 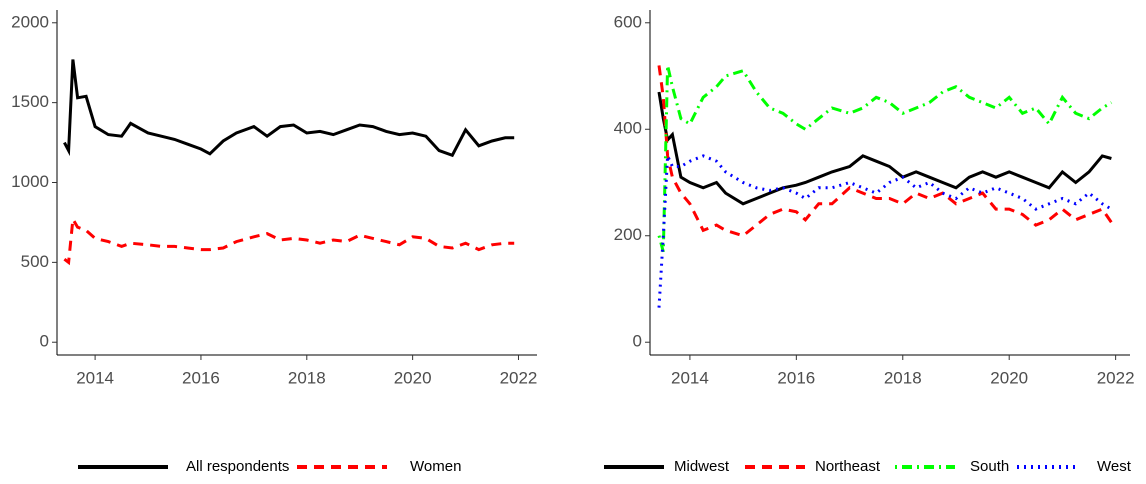 I want to click on y-tick-label: 400, so click(x=628, y=128).